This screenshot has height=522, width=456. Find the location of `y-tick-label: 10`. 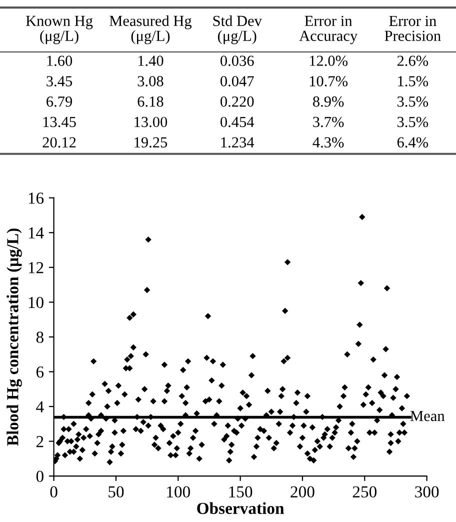

y-tick-label: 10 is located at coordinates (36, 302).